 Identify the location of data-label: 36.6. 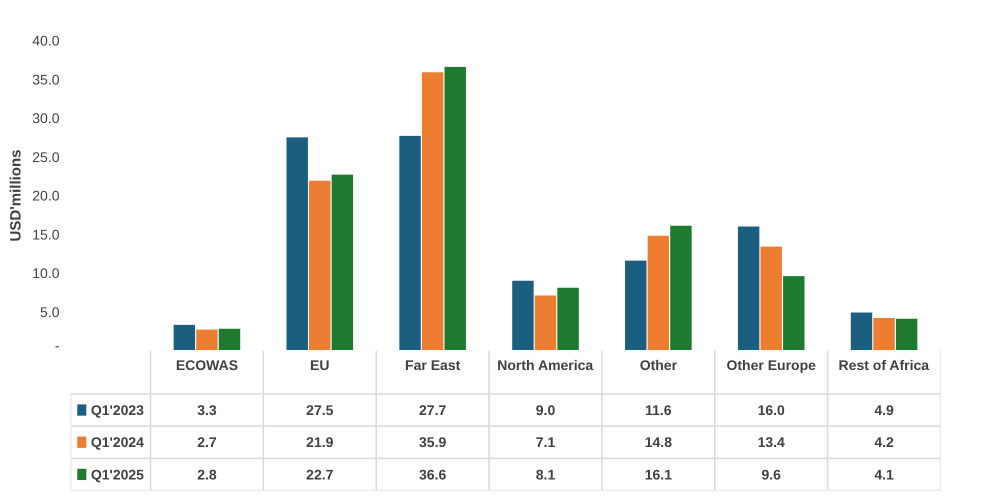
(432, 474).